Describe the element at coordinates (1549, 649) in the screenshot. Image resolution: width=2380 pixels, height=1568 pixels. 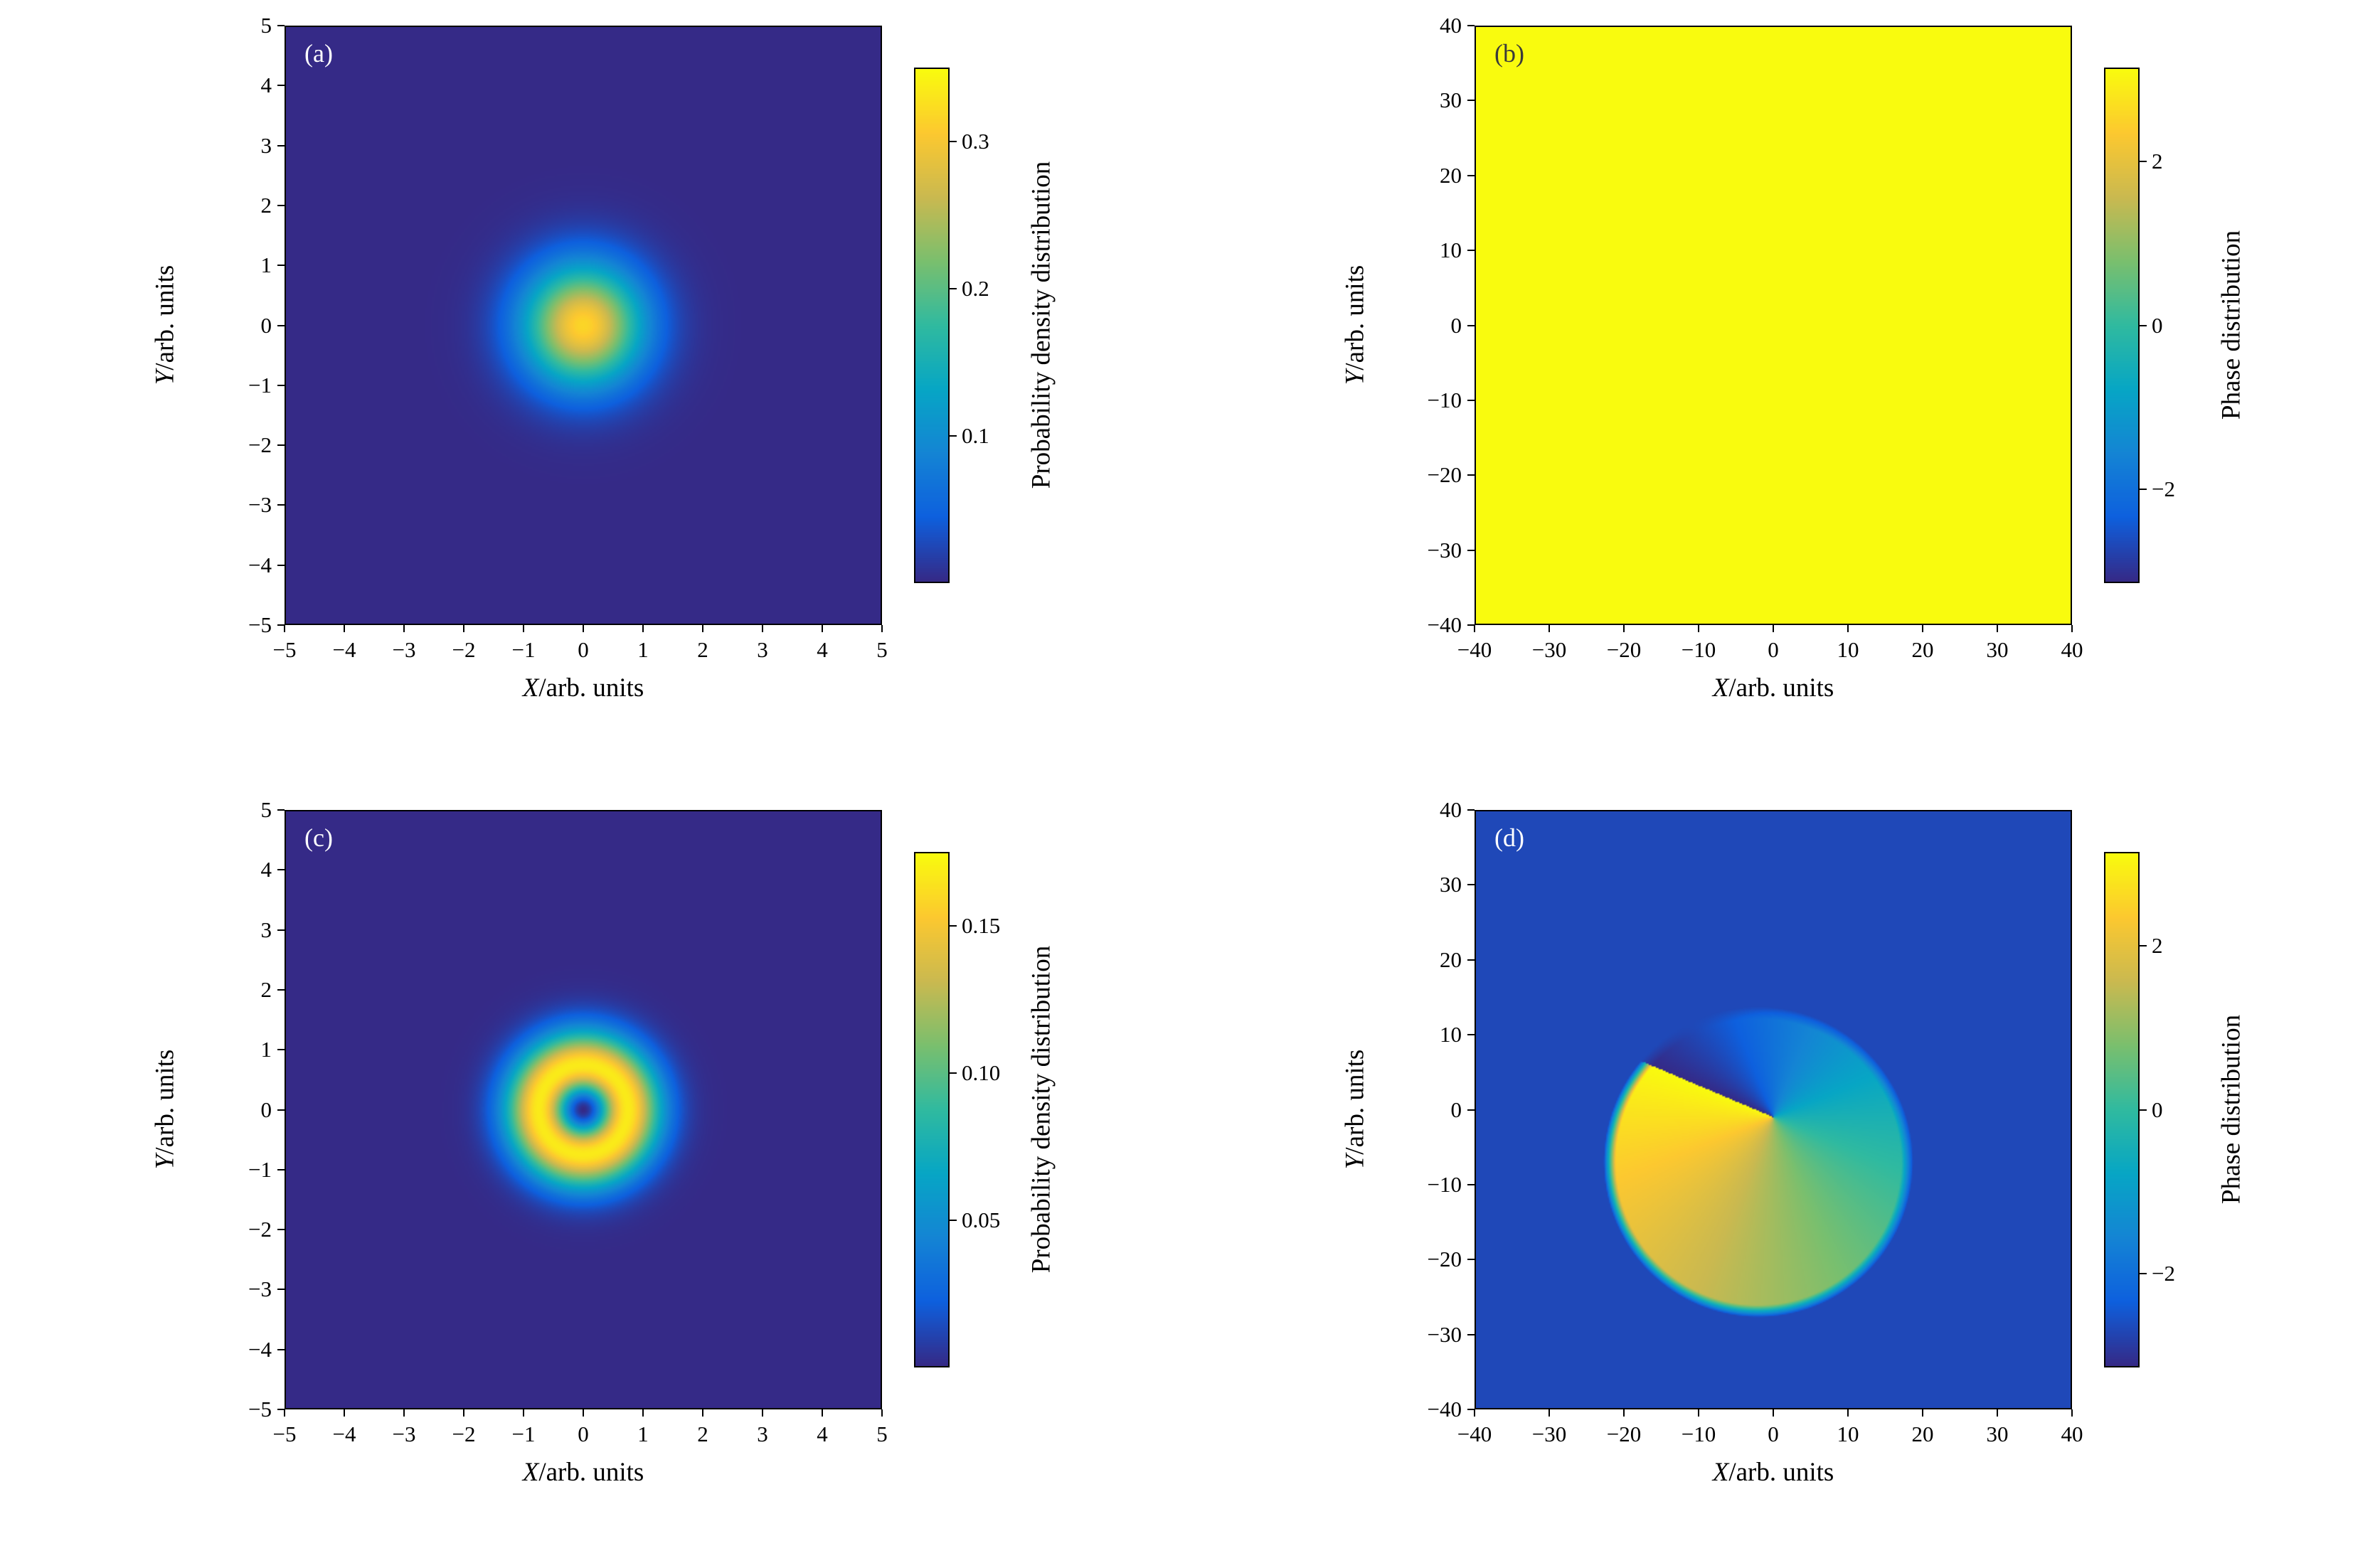
I see `x-tick-label: −30` at that location.